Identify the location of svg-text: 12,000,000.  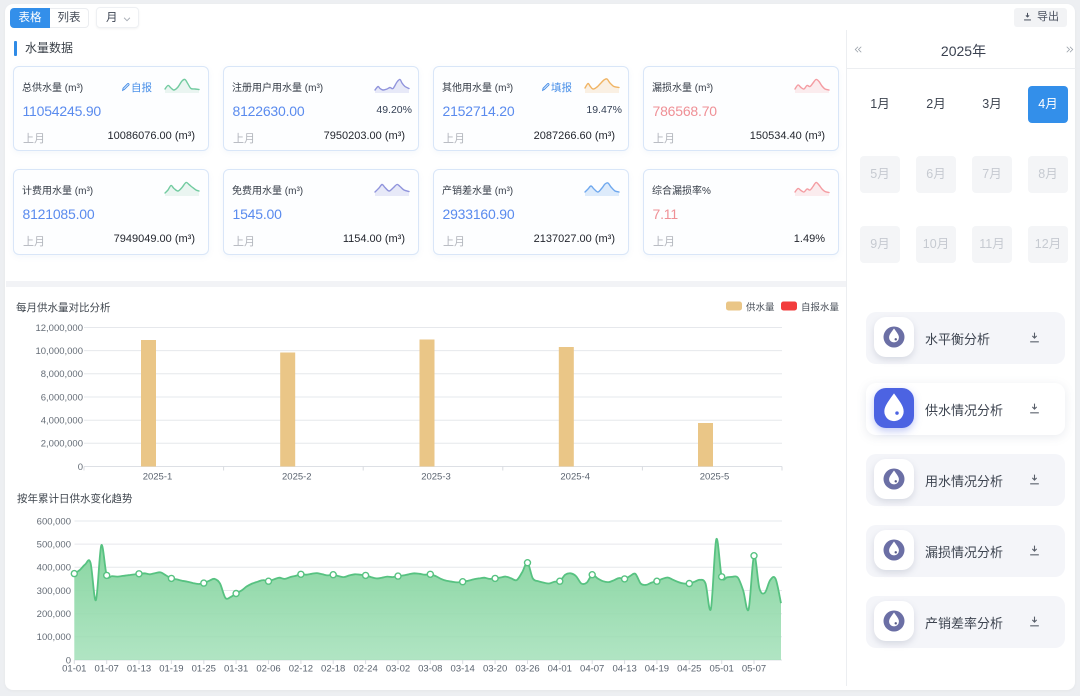
(59, 328).